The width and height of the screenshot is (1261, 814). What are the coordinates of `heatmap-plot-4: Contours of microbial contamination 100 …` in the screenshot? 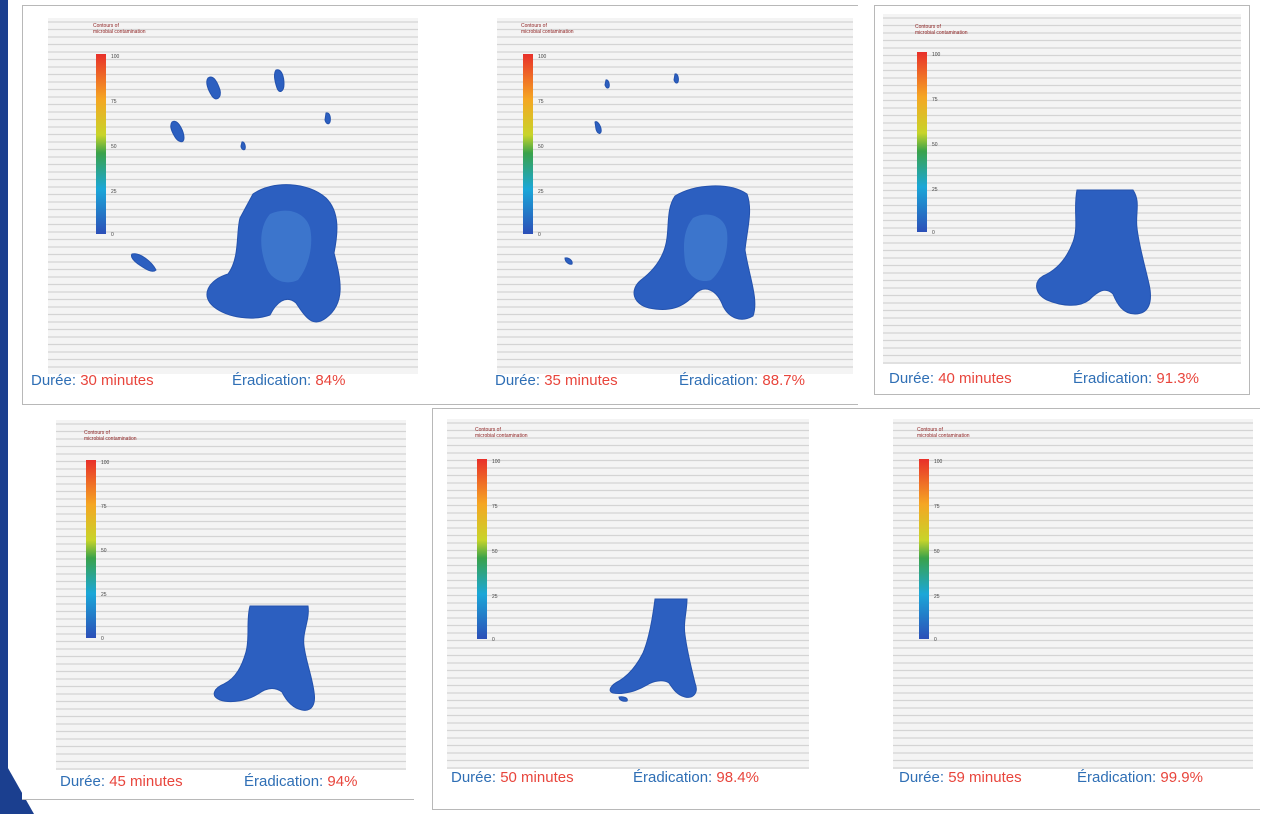 It's located at (231, 595).